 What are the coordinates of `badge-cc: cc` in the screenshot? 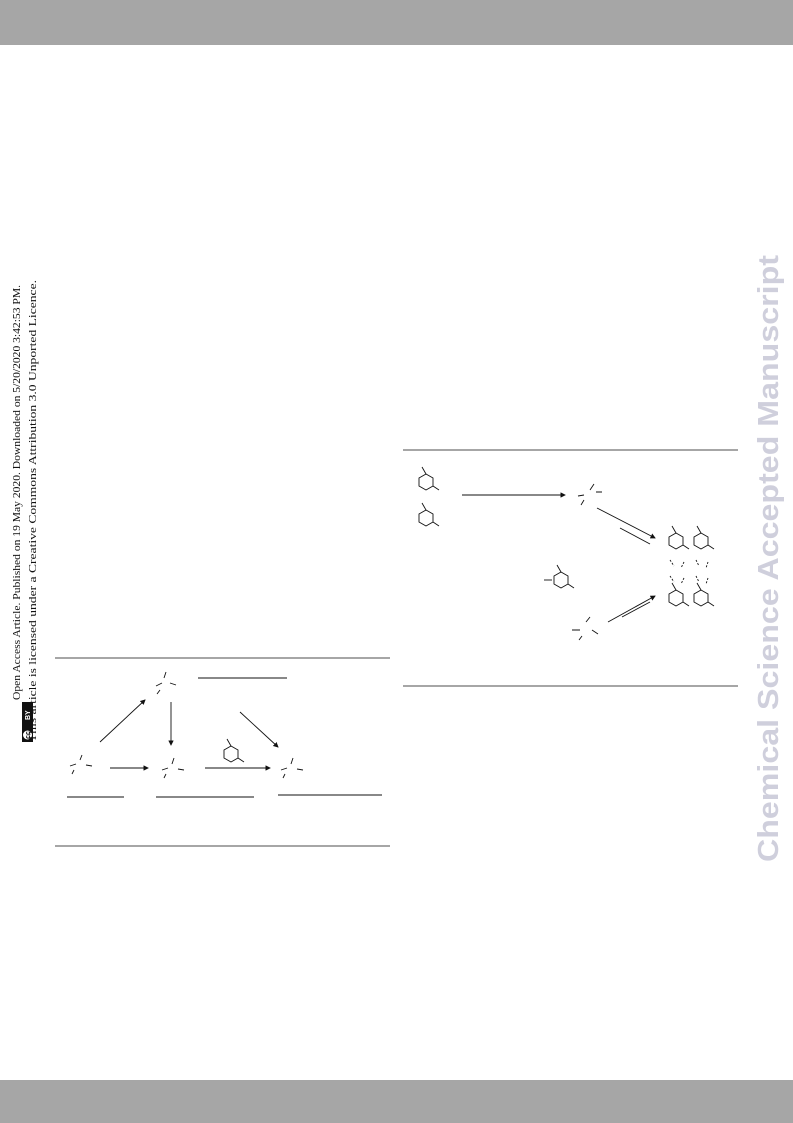 It's located at (28, 735).